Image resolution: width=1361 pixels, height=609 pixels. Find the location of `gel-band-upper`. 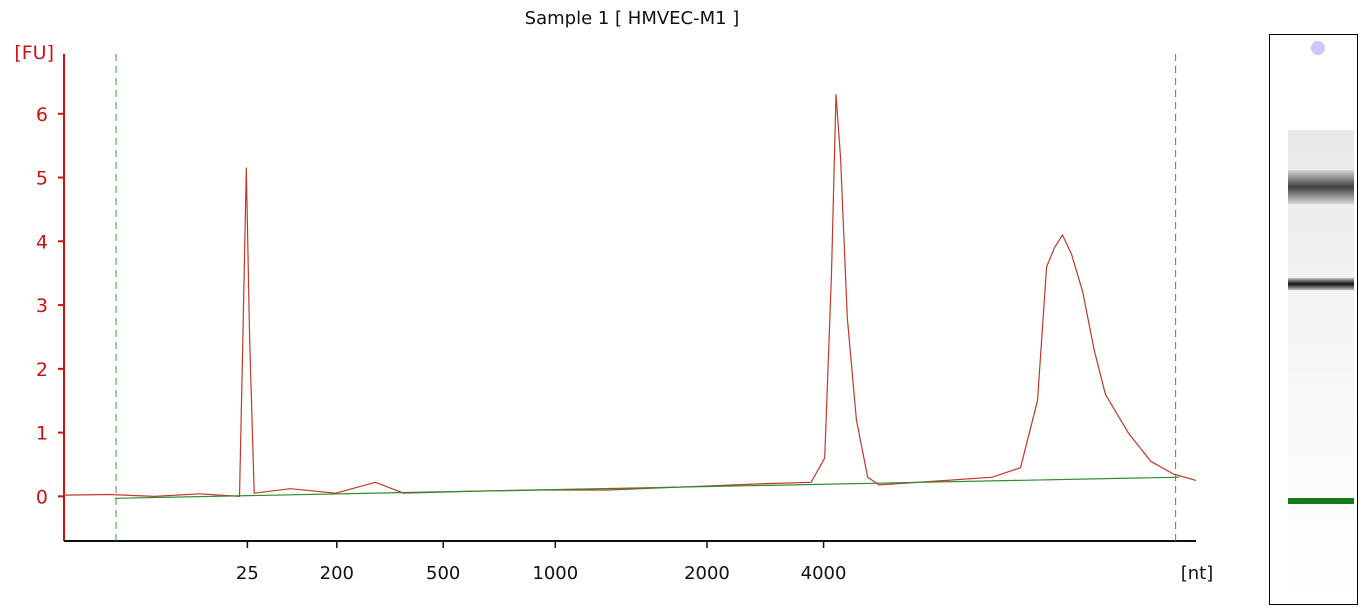

gel-band-upper is located at coordinates (1321, 187).